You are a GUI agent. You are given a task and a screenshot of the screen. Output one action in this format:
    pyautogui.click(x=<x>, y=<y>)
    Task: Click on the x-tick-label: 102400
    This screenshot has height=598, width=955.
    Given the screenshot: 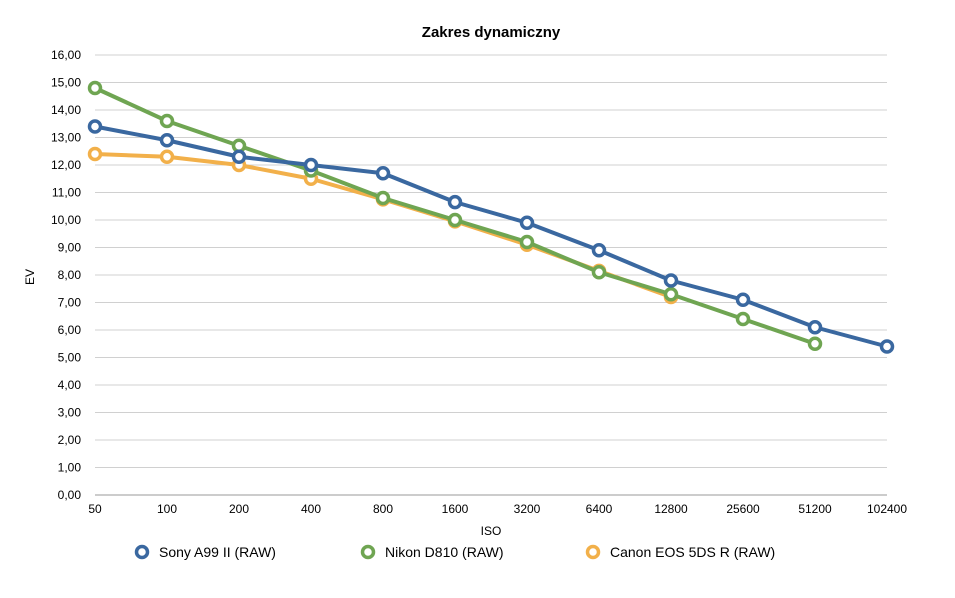 What is the action you would take?
    pyautogui.click(x=887, y=509)
    